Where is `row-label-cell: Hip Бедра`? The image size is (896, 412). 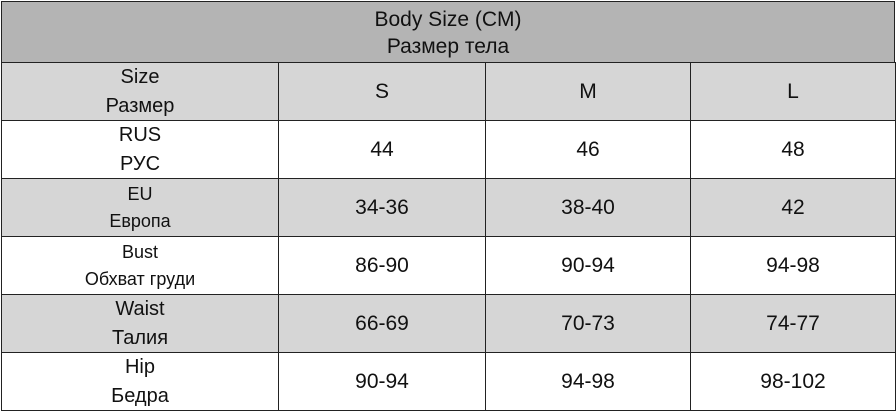
row-label-cell: Hip Бедра is located at coordinates (140, 381).